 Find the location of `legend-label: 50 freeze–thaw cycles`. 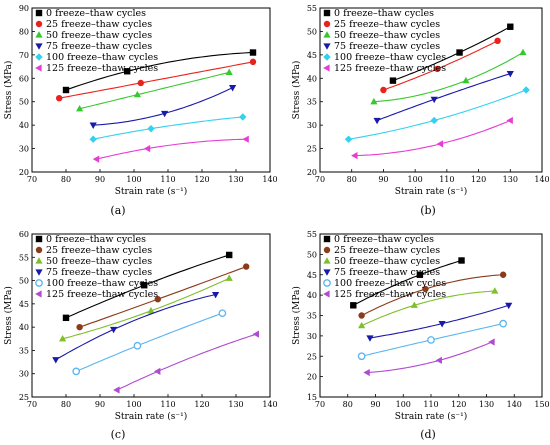

legend-label: 50 freeze–thaw cycles is located at coordinates (99, 35).